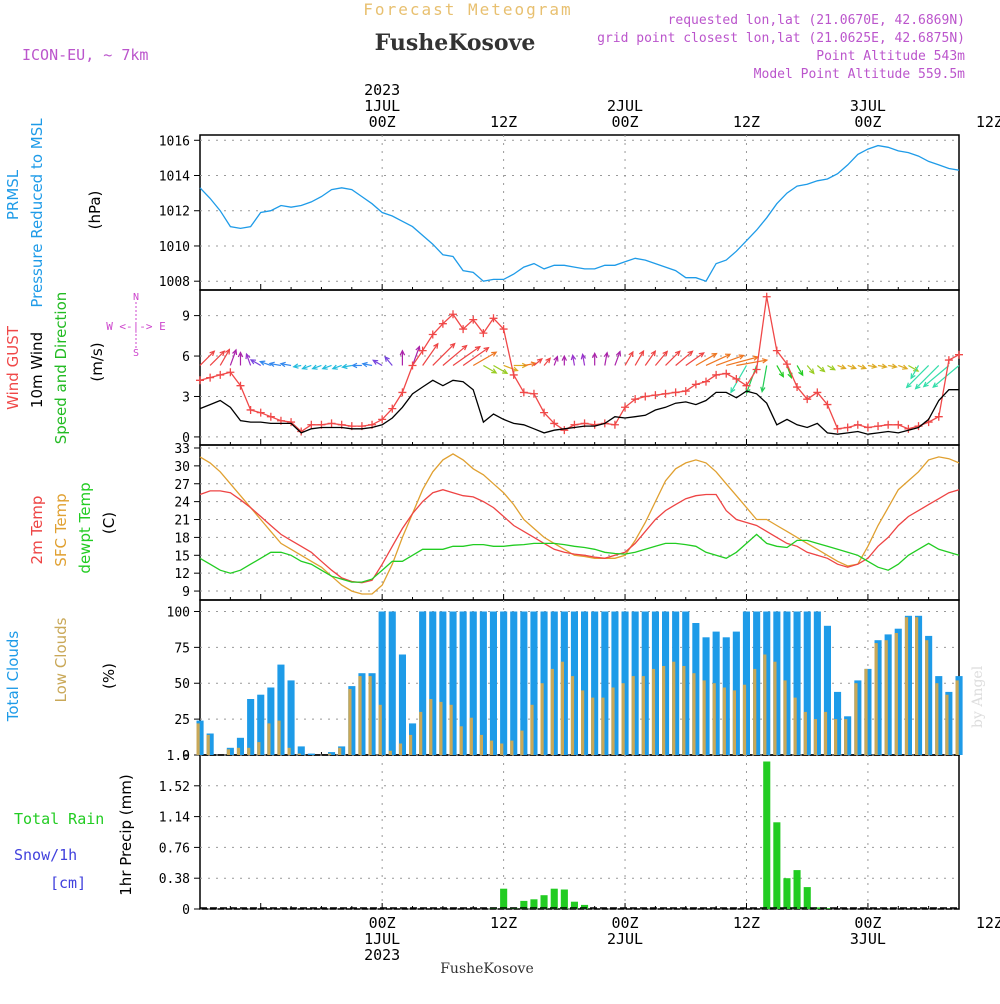 The width and height of the screenshot is (1000, 1004). I want to click on clouds-plot: Total Clouds Low Clouds (%), so click(483, 683).